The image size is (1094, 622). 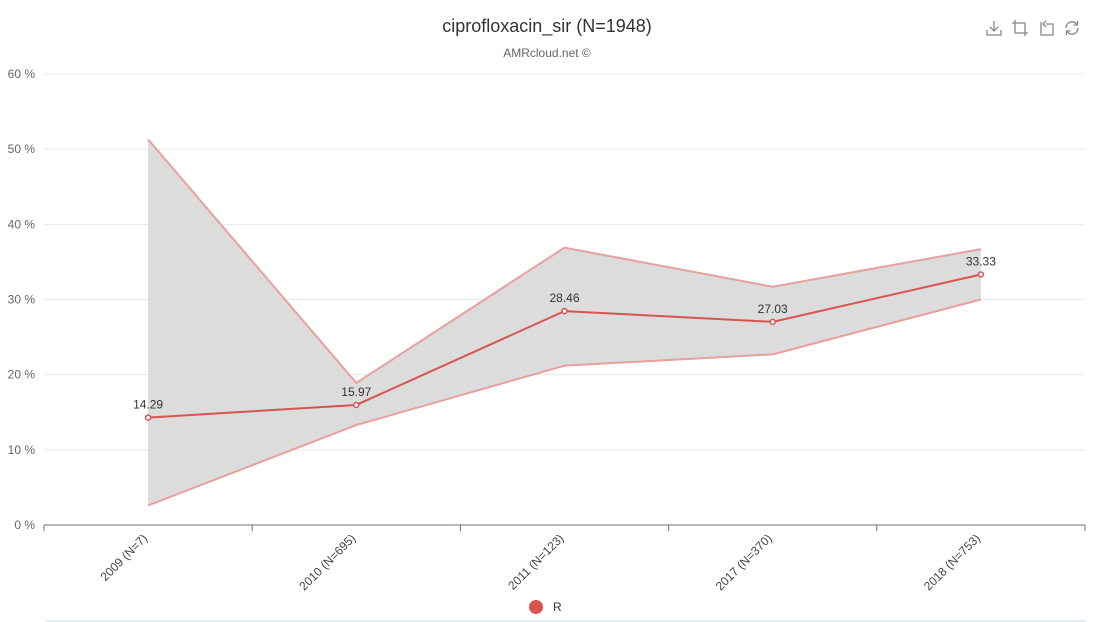 What do you see at coordinates (773, 309) in the screenshot?
I see `data-label: 27.03` at bounding box center [773, 309].